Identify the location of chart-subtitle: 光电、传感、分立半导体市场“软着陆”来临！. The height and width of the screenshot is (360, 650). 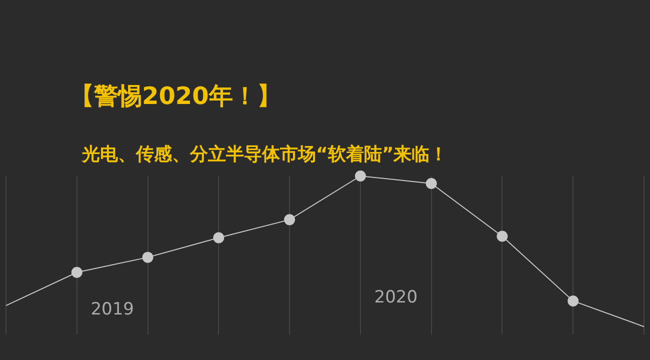
(265, 154).